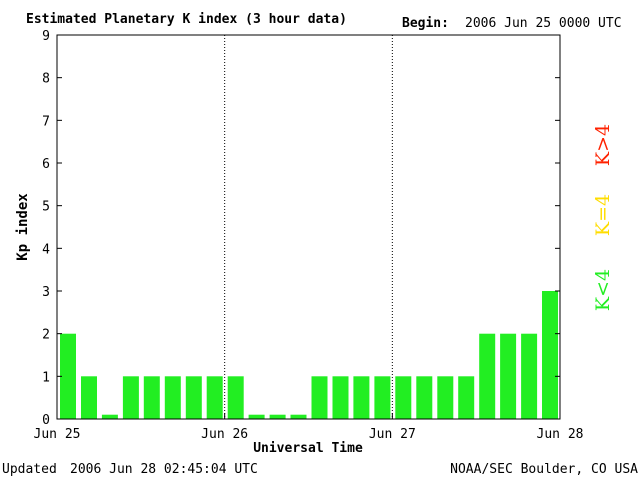  What do you see at coordinates (603, 215) in the screenshot?
I see `legend-item: K=4` at bounding box center [603, 215].